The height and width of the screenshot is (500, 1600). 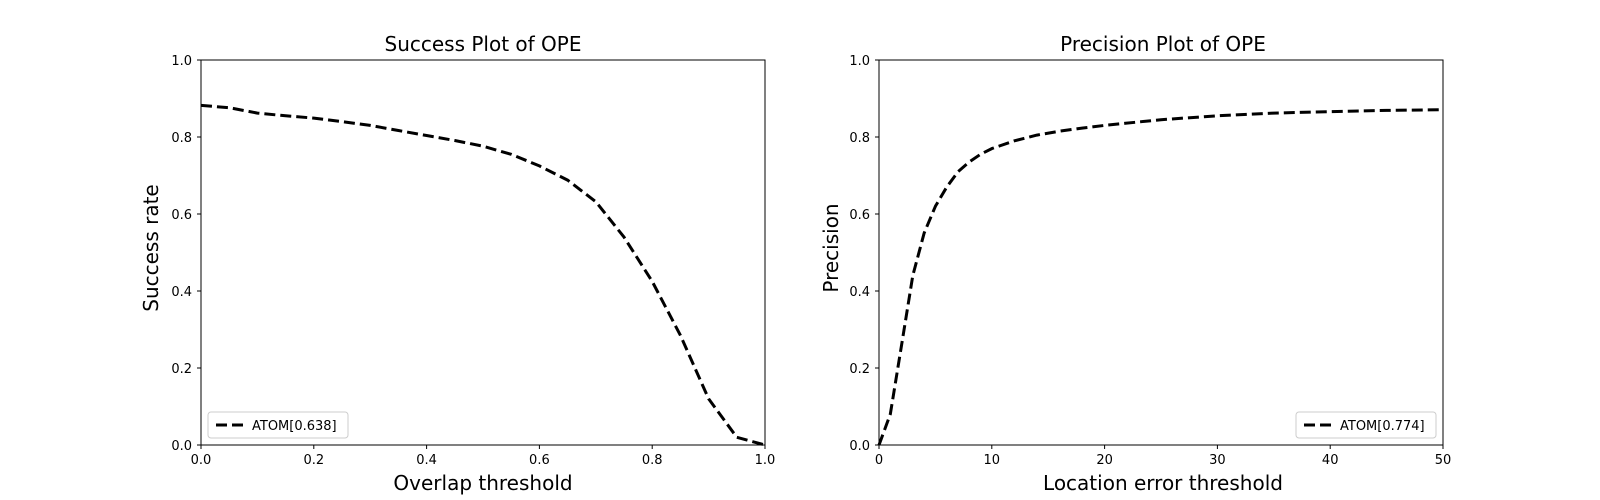 What do you see at coordinates (483, 44) in the screenshot?
I see `success-plot-title: Success Plot of OPE` at bounding box center [483, 44].